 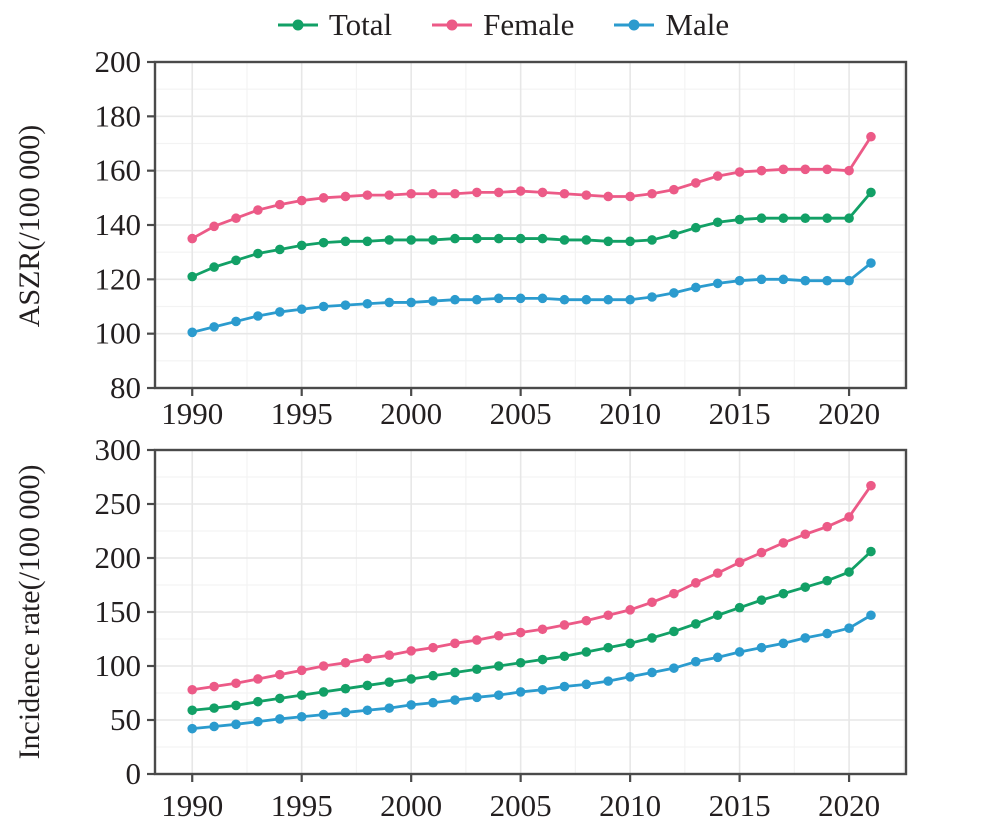 I want to click on svg-text: 150, so click(x=118, y=611).